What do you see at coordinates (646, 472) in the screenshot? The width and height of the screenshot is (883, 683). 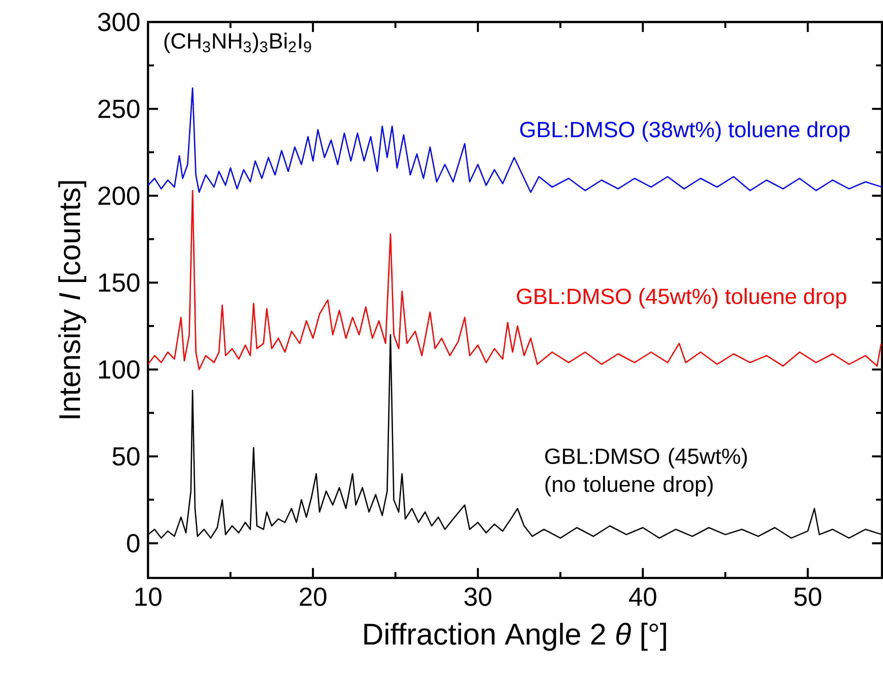 I see `series-label: GBL:DMSO (45wt%) (no toluene drop)` at bounding box center [646, 472].